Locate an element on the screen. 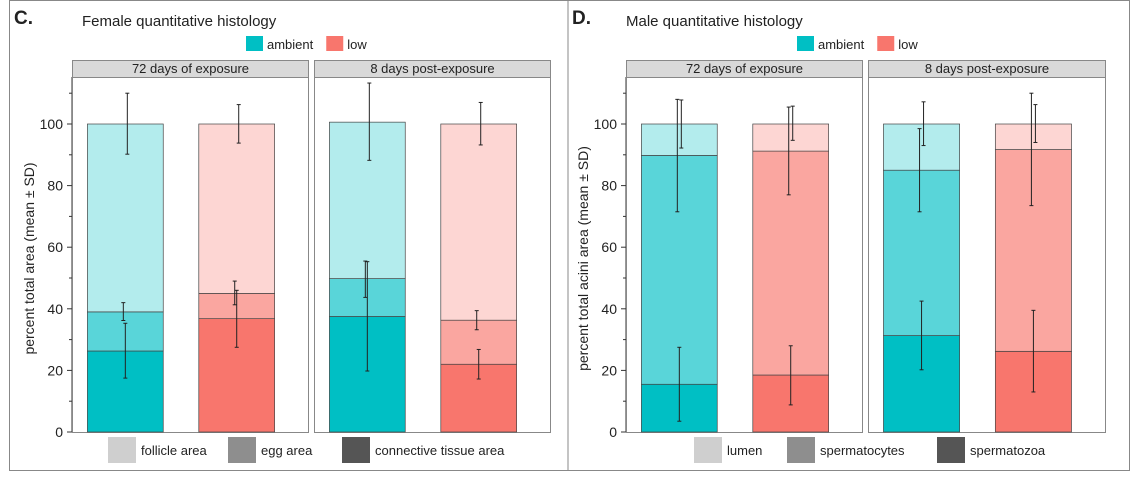 This screenshot has height=478, width=1133. legend-label-follicle-area: follicle area is located at coordinates (174, 450).